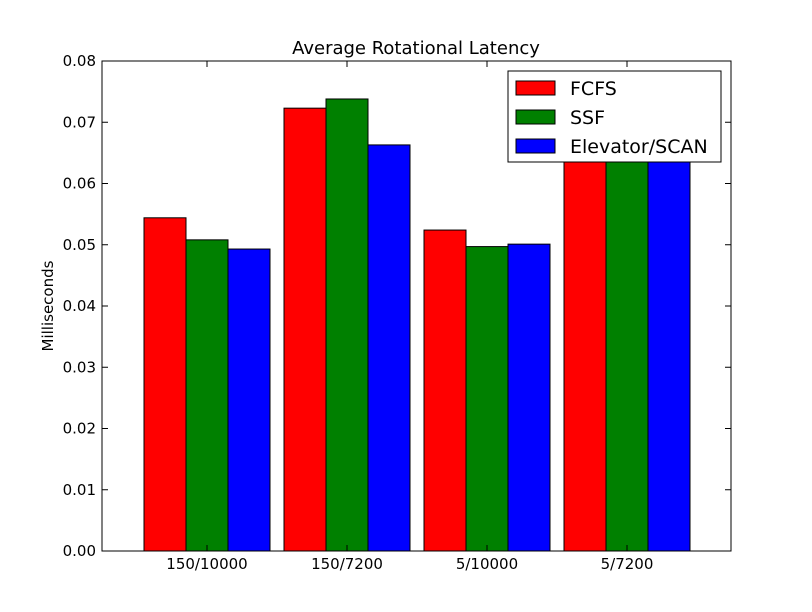 This screenshot has width=812, height=612. I want to click on y-tick-label: 0.04, so click(79, 306).